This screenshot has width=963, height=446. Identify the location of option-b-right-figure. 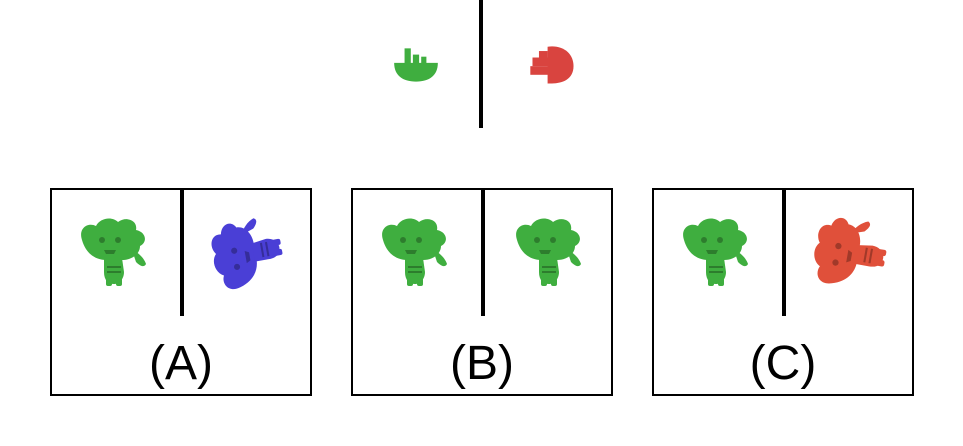
(549, 250).